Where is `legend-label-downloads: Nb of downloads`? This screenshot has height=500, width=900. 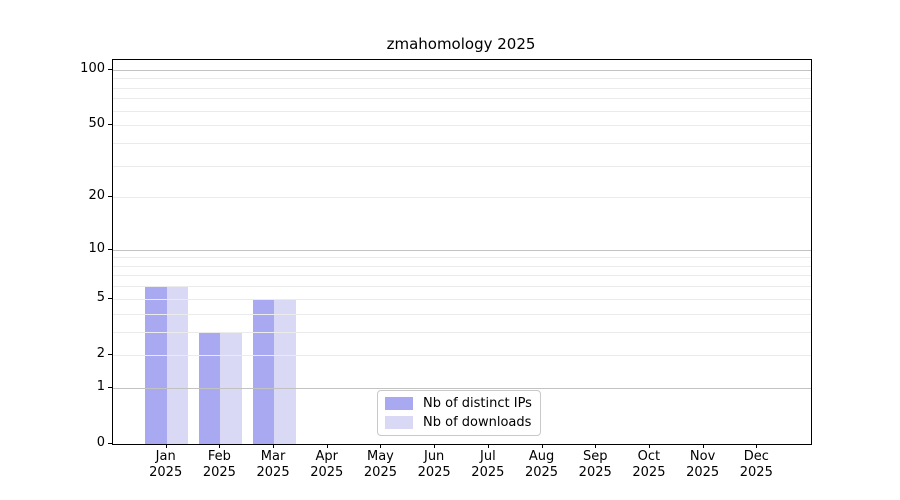
legend-label-downloads: Nb of downloads is located at coordinates (477, 422).